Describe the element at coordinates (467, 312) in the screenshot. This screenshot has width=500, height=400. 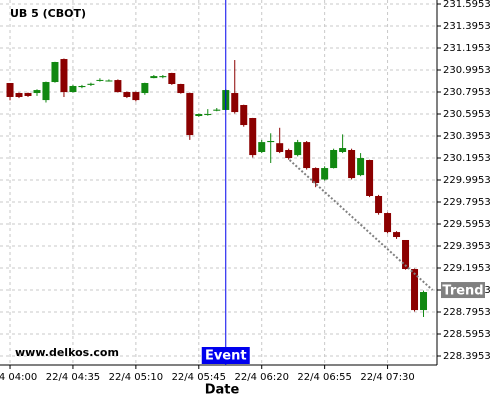
I see `y-tick-label: 228.7953` at that location.